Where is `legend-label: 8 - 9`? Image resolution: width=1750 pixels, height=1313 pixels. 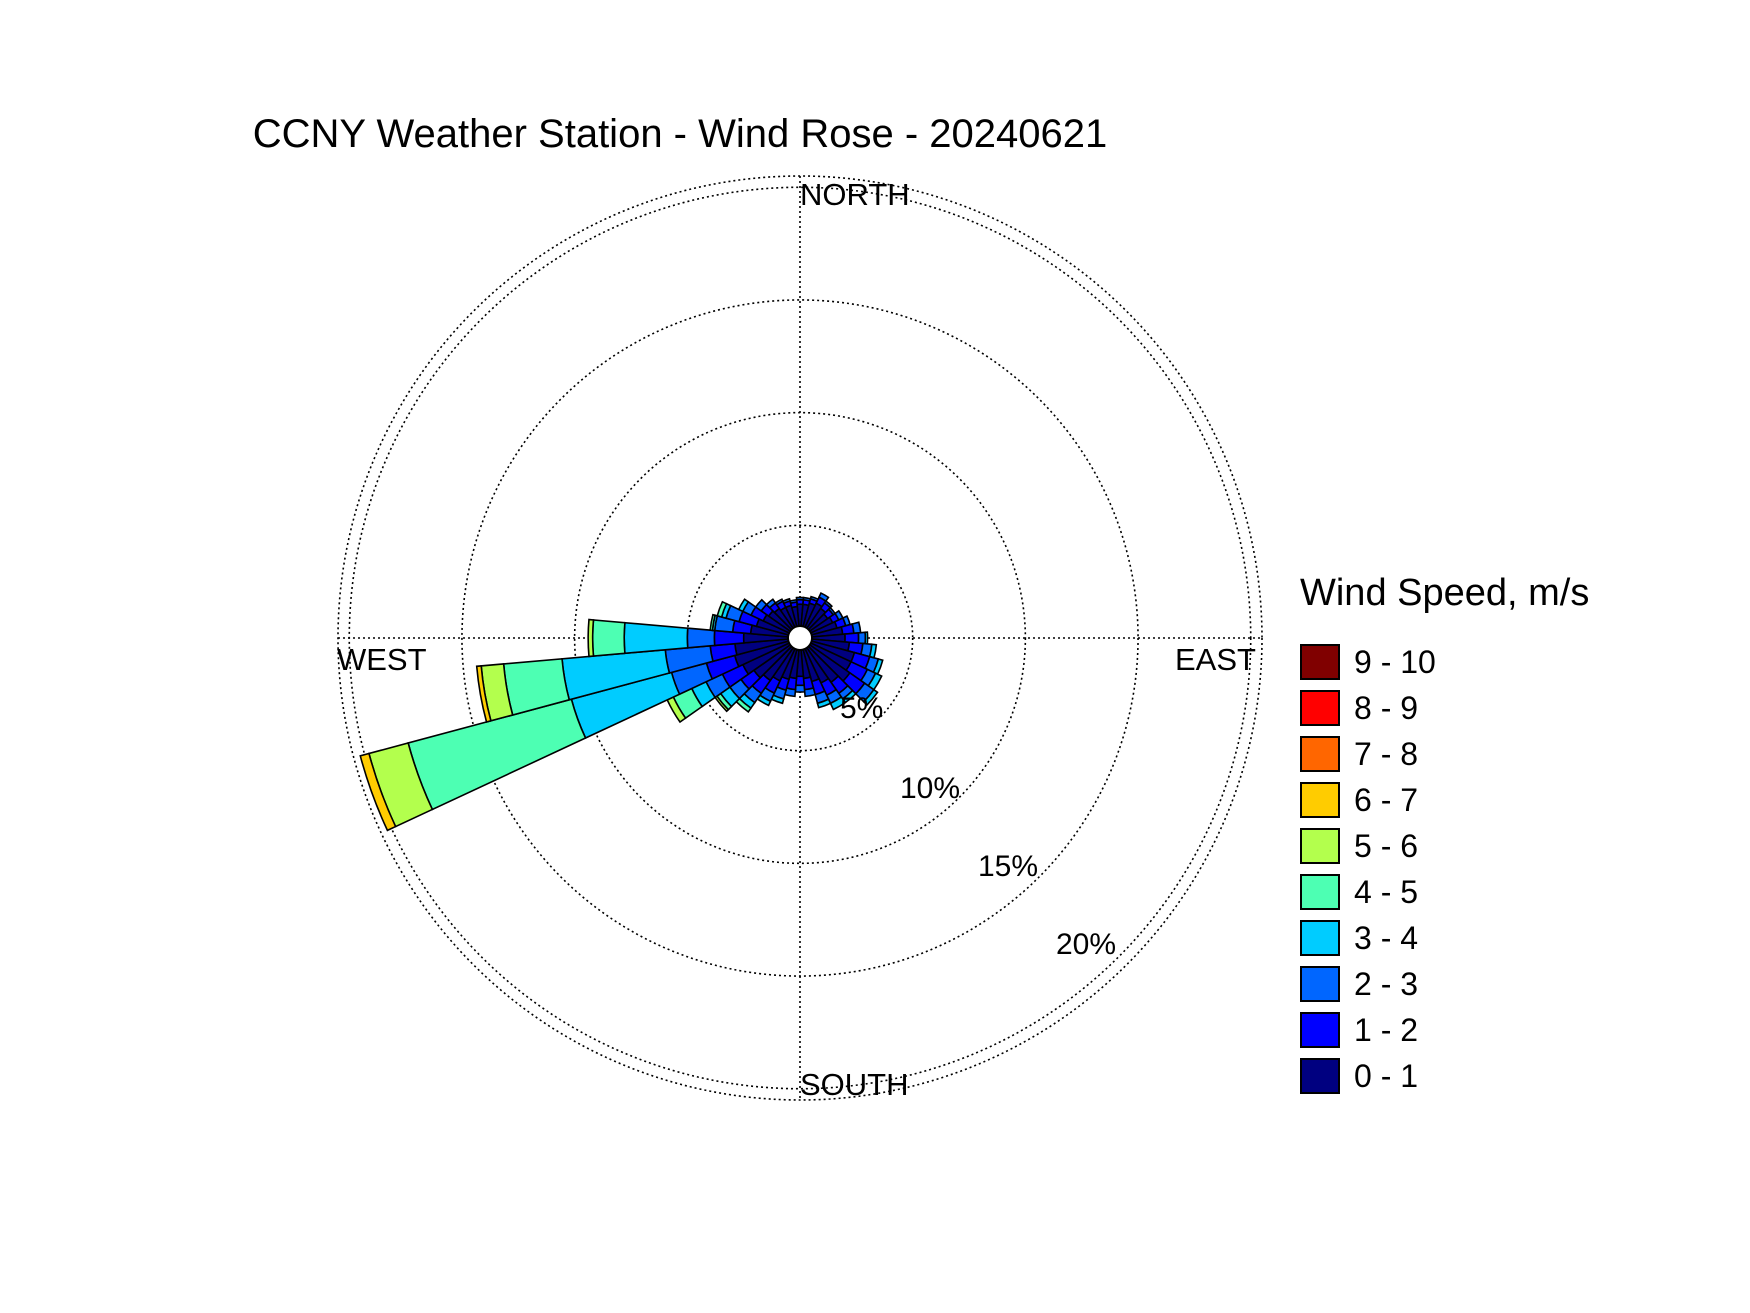 legend-label: 8 - 9 is located at coordinates (1386, 707).